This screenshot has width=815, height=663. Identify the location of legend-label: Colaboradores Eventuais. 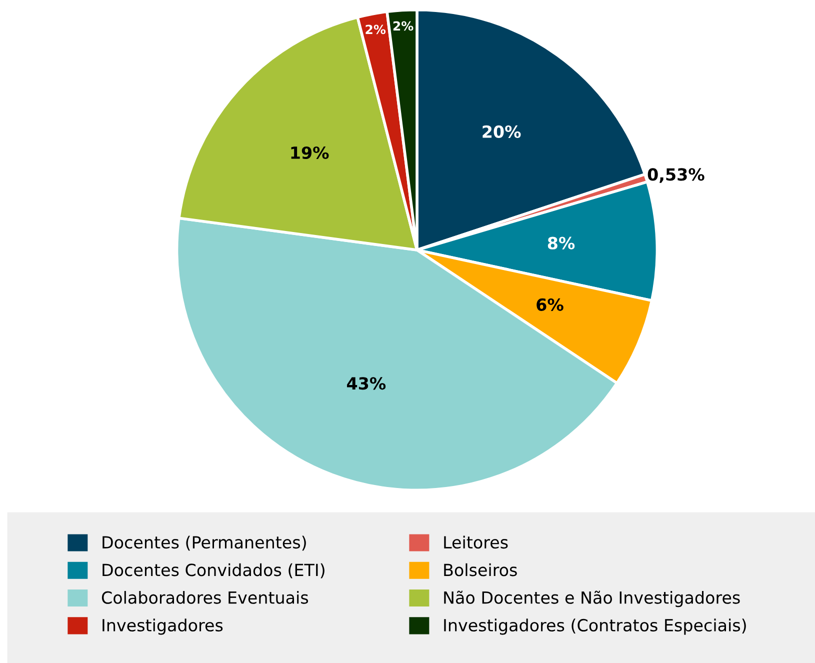
(205, 597).